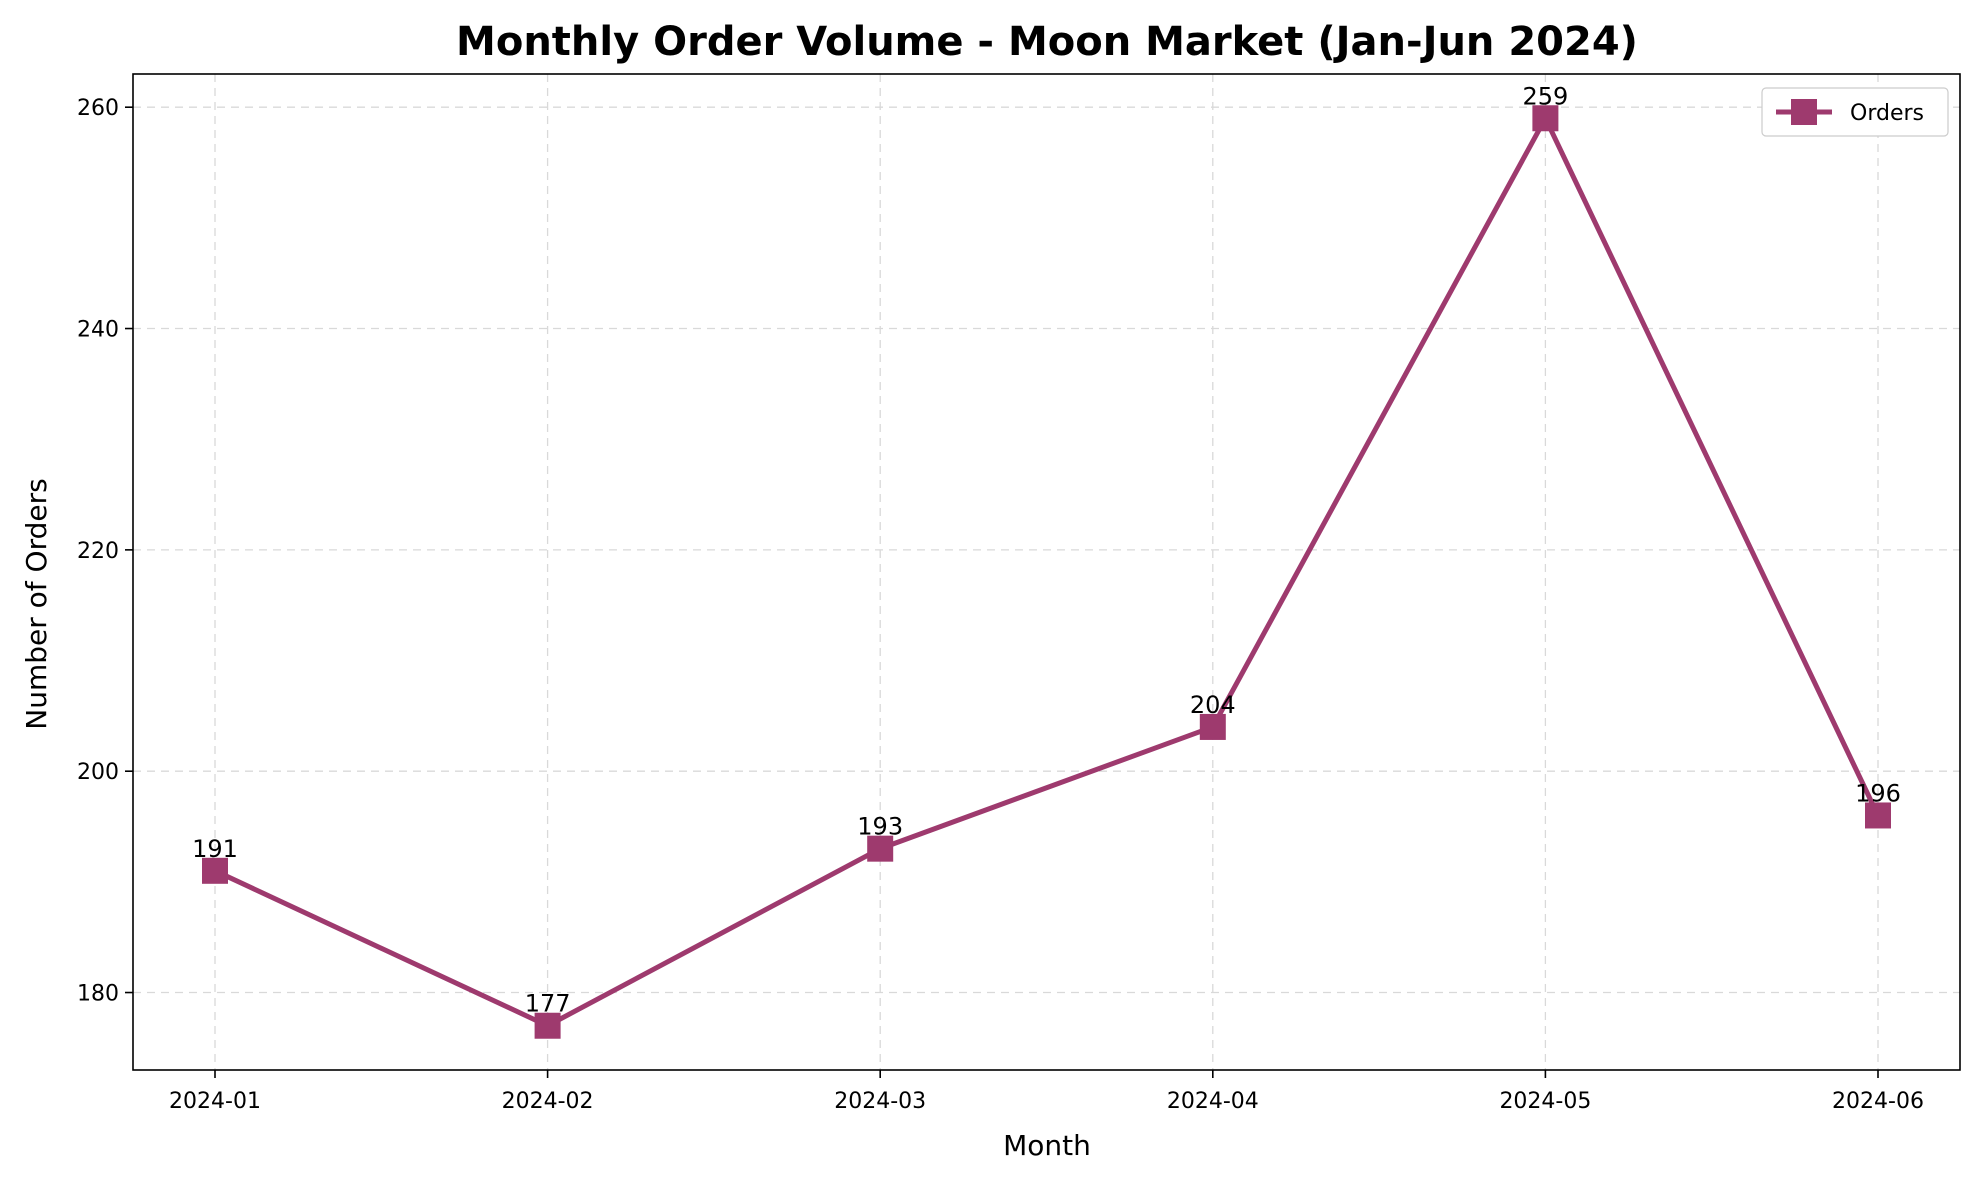 This screenshot has width=1979, height=1180. Describe the element at coordinates (880, 827) in the screenshot. I see `data-label: 193` at that location.